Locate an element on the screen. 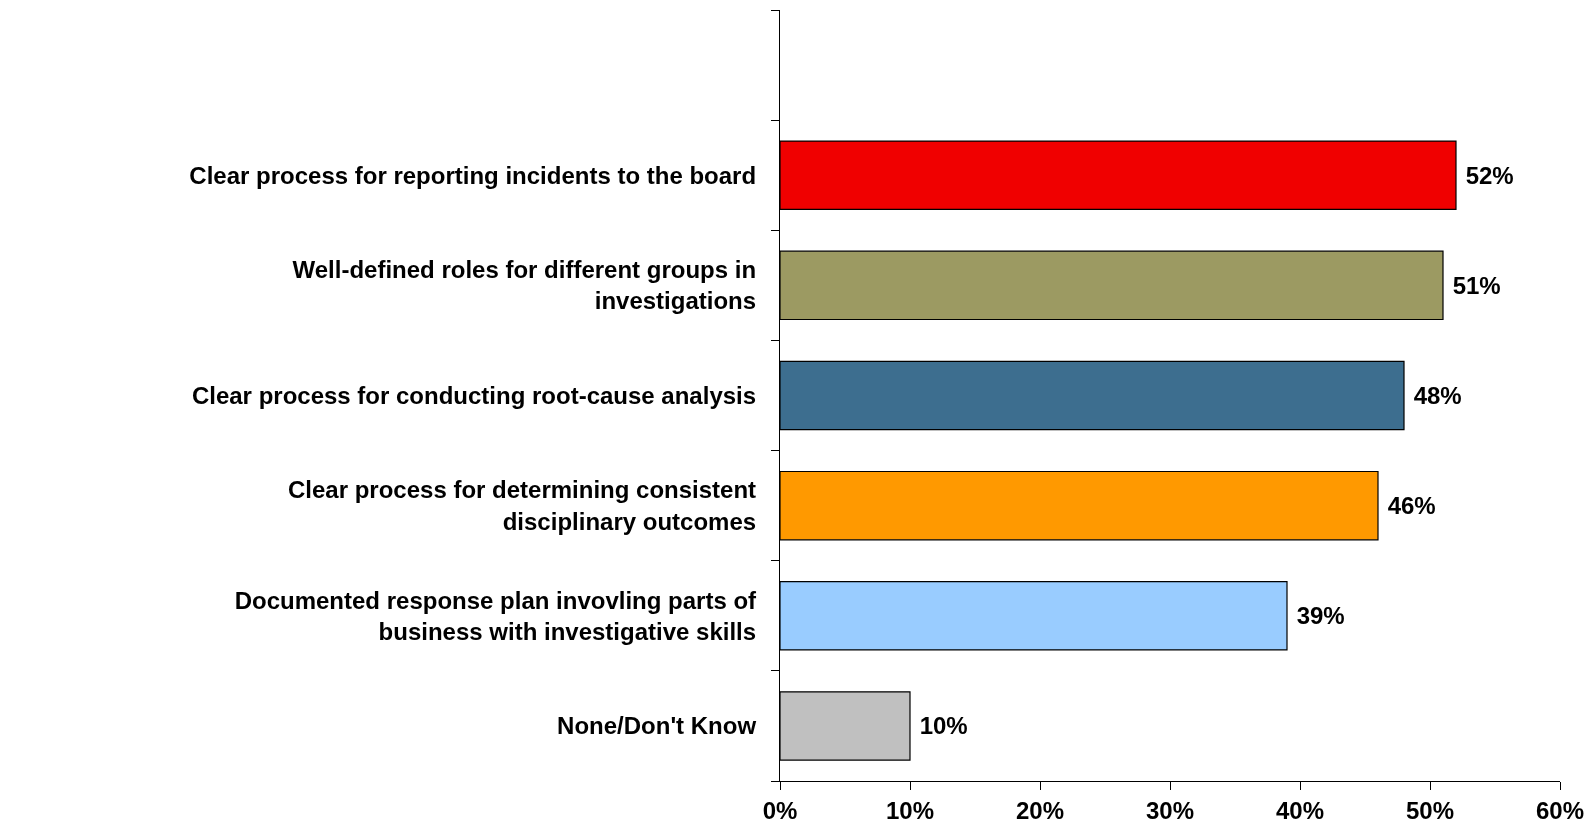 Image resolution: width=1595 pixels, height=836 pixels. x-tick-label: 50% is located at coordinates (1430, 810).